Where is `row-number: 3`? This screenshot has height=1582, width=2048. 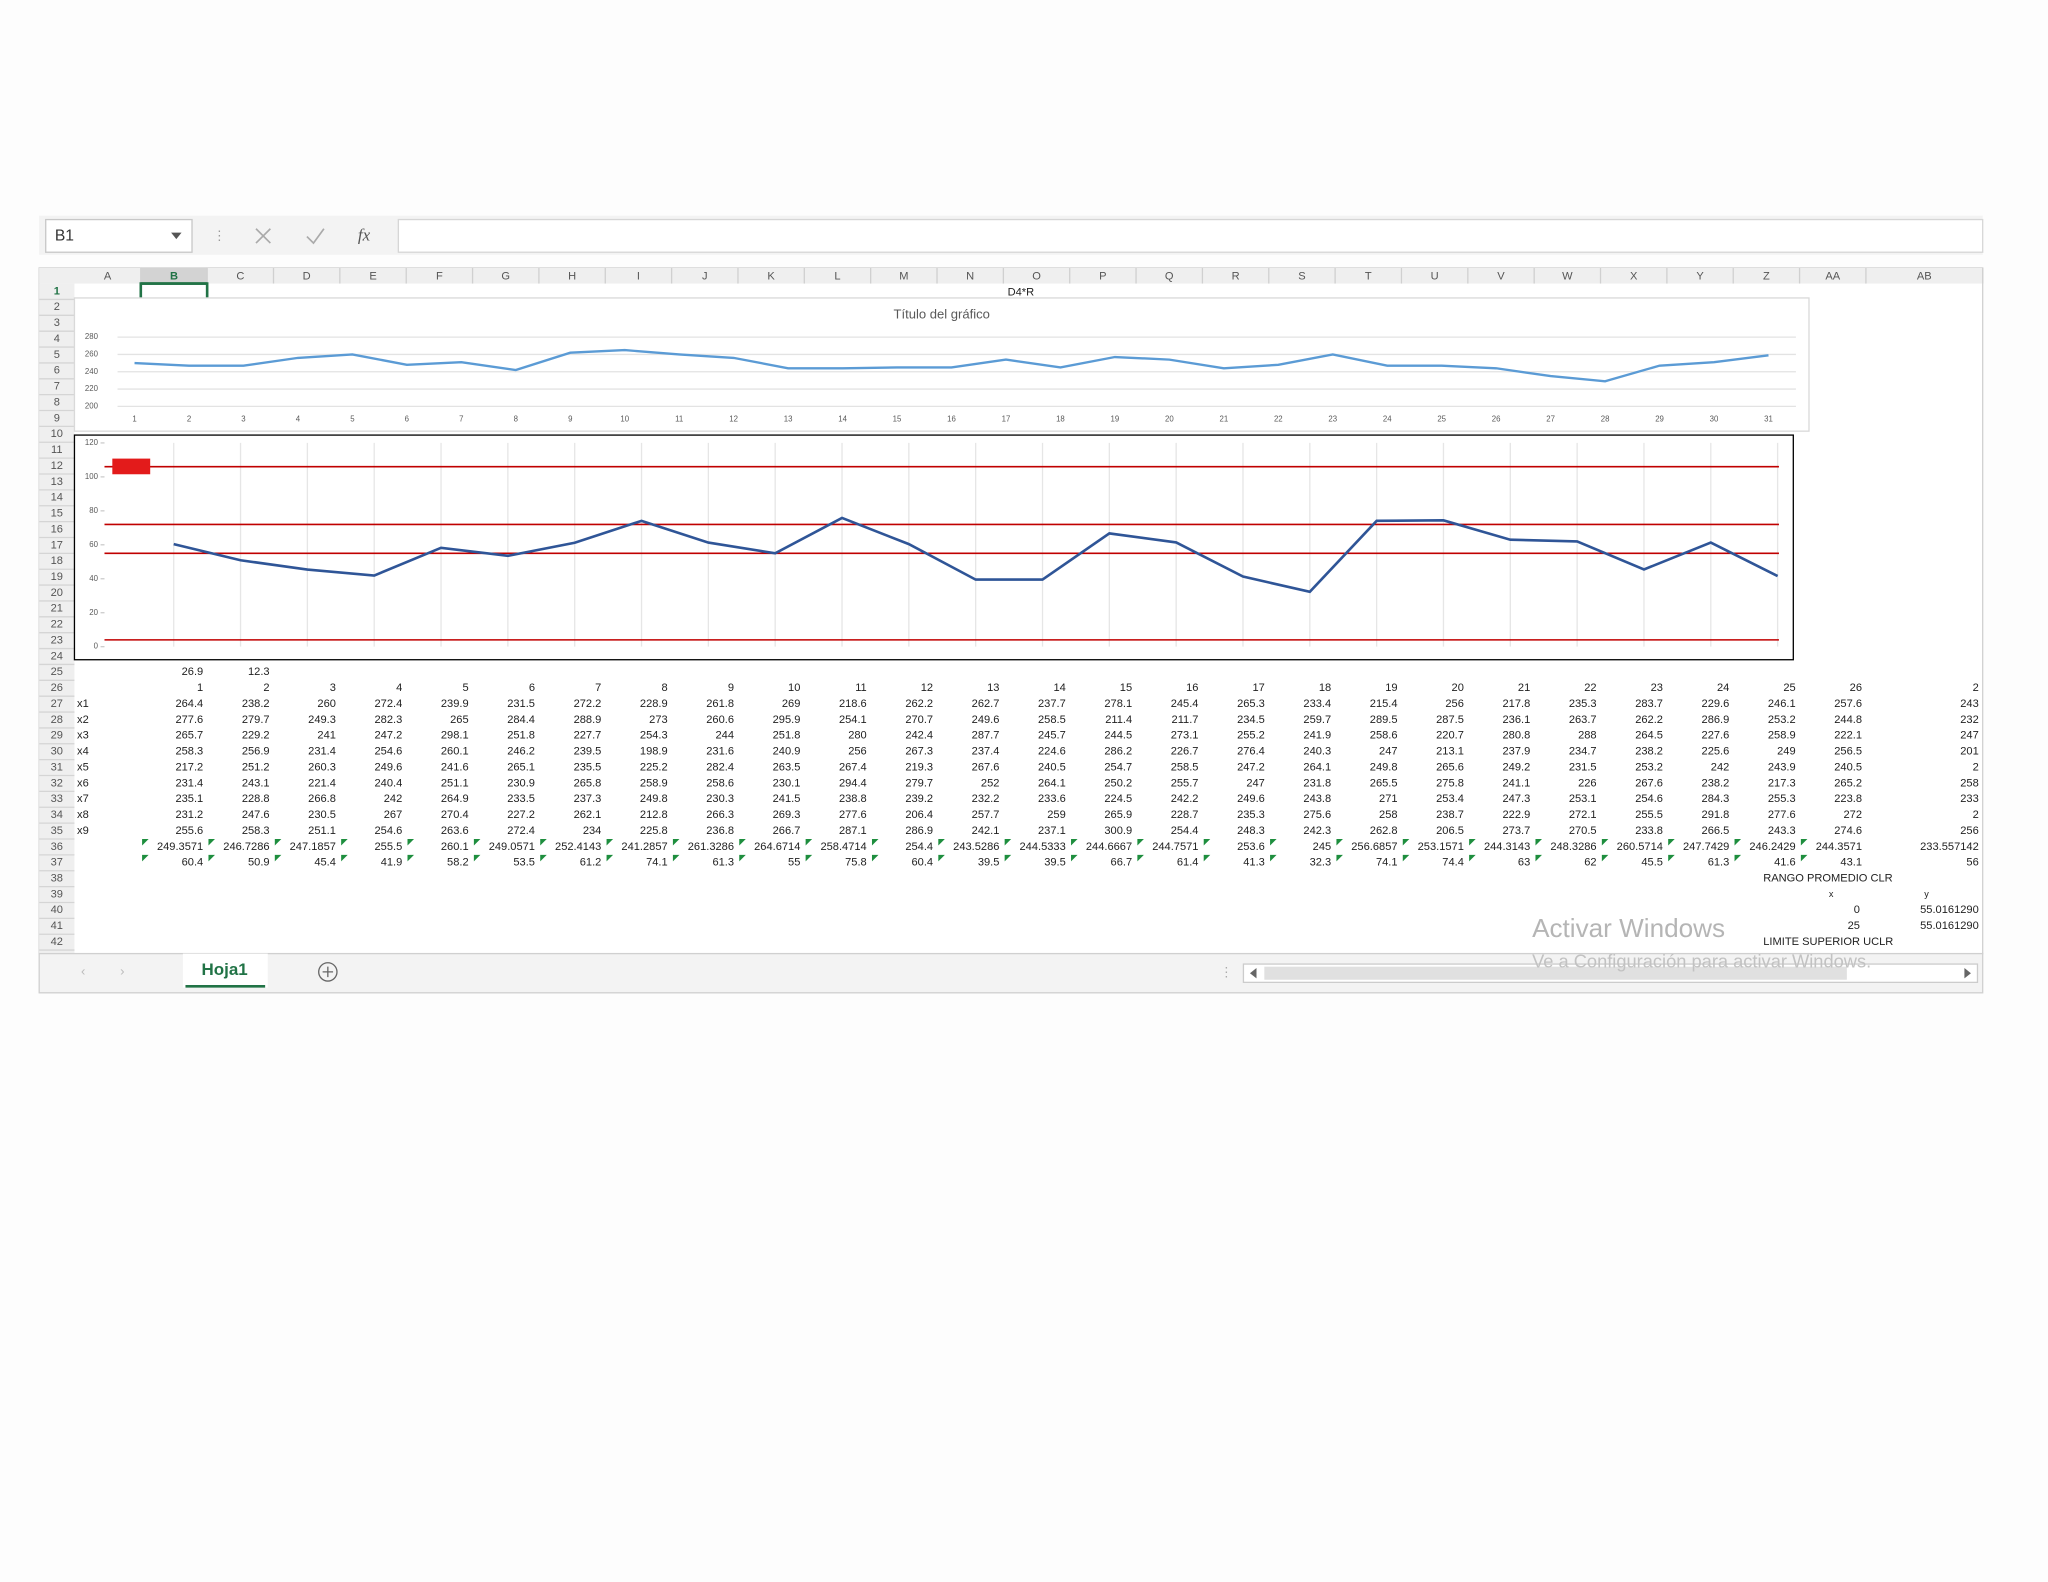
row-number: 3 is located at coordinates (57, 323).